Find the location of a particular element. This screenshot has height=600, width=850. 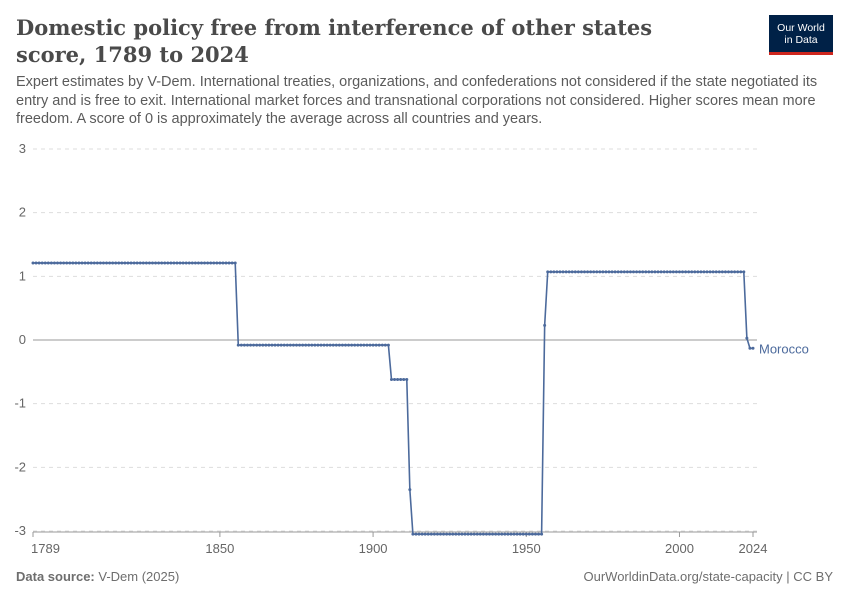

x-tick-label: 2000 is located at coordinates (679, 548).